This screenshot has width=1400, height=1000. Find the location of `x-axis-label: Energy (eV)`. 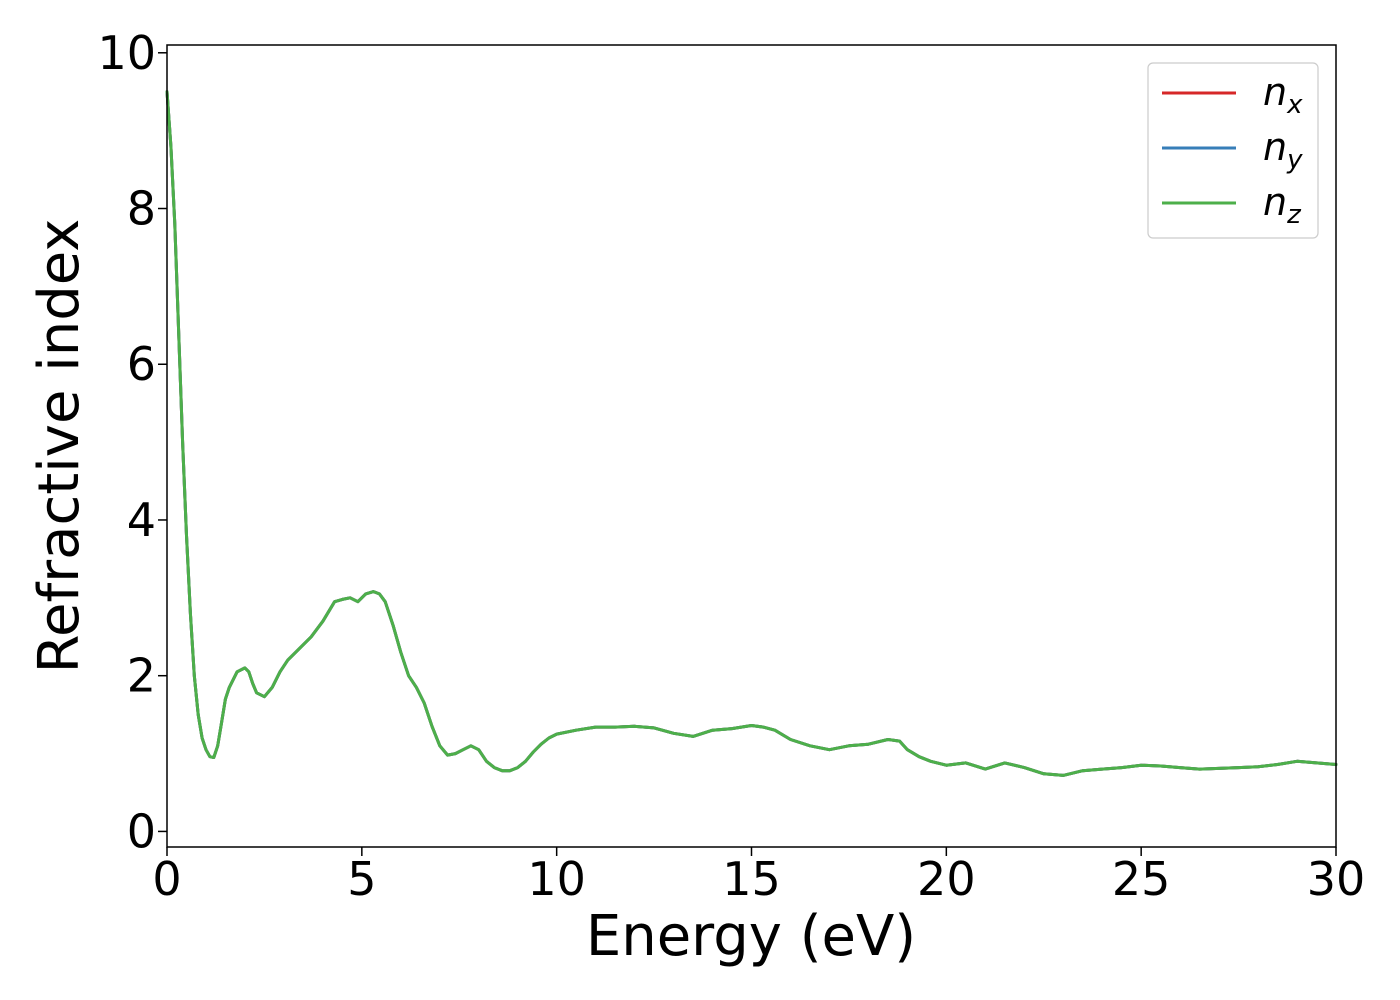

x-axis-label: Energy (eV) is located at coordinates (751, 936).